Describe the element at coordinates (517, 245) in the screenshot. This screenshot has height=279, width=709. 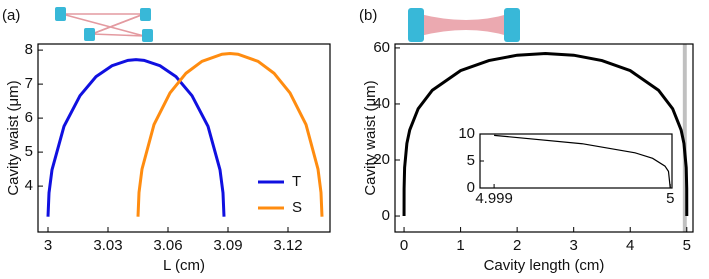
I see `x-tick-label: 2` at that location.